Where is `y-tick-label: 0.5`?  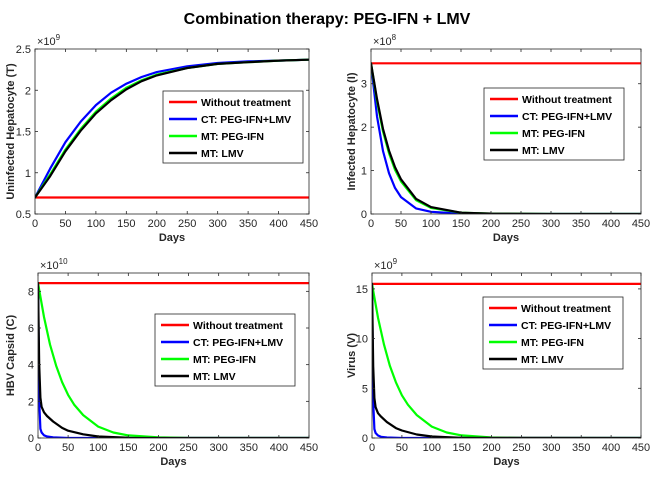
y-tick-label: 0.5 is located at coordinates (23, 215).